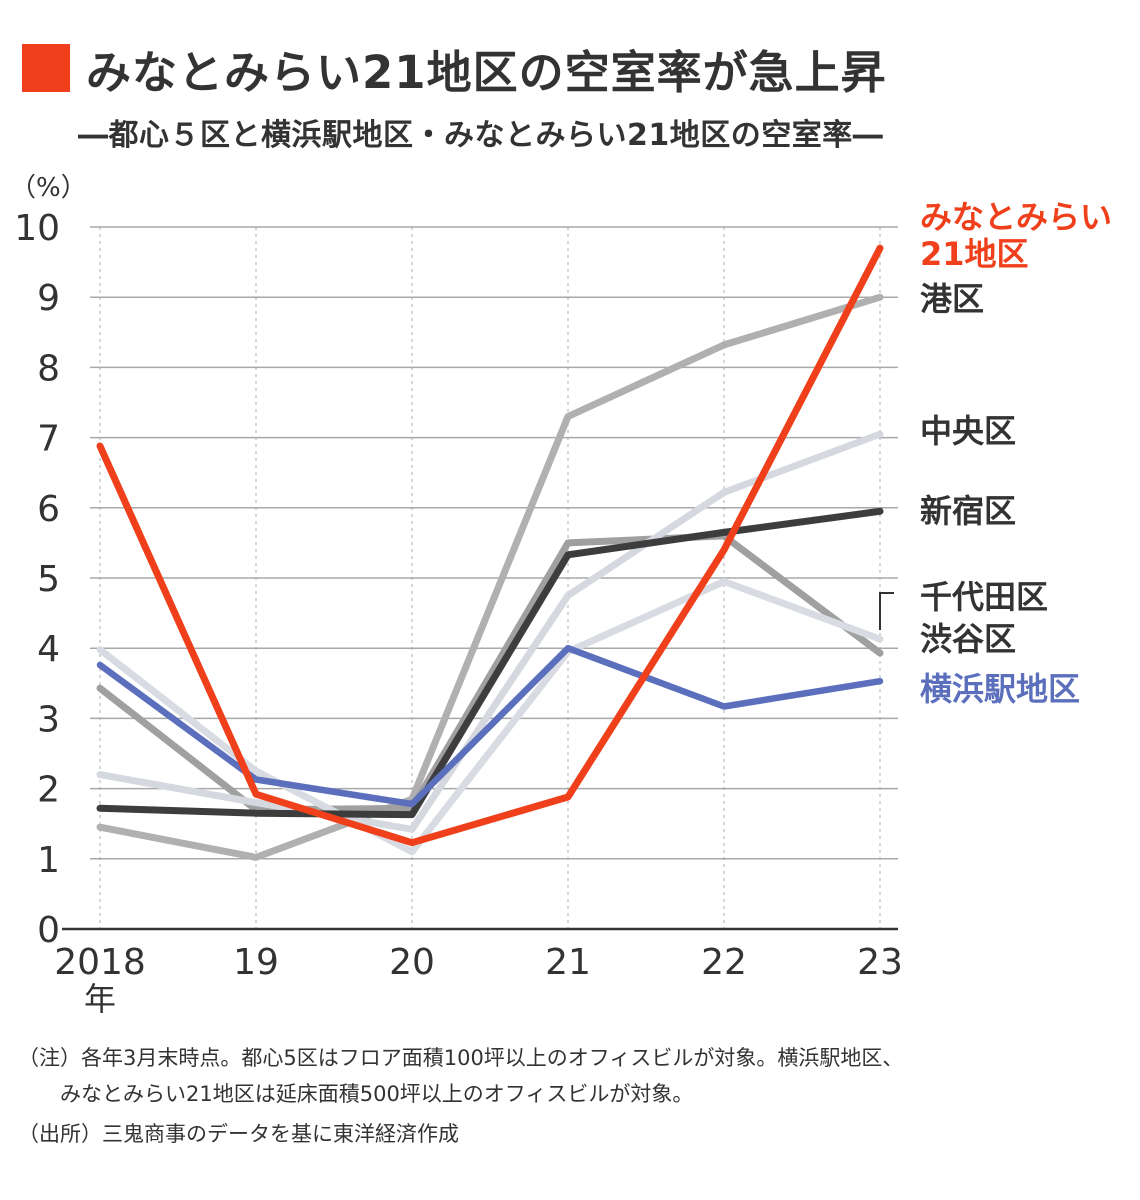 This screenshot has height=1200, width=1140. Describe the element at coordinates (880, 962) in the screenshot. I see `x-tick-label: 23` at that location.